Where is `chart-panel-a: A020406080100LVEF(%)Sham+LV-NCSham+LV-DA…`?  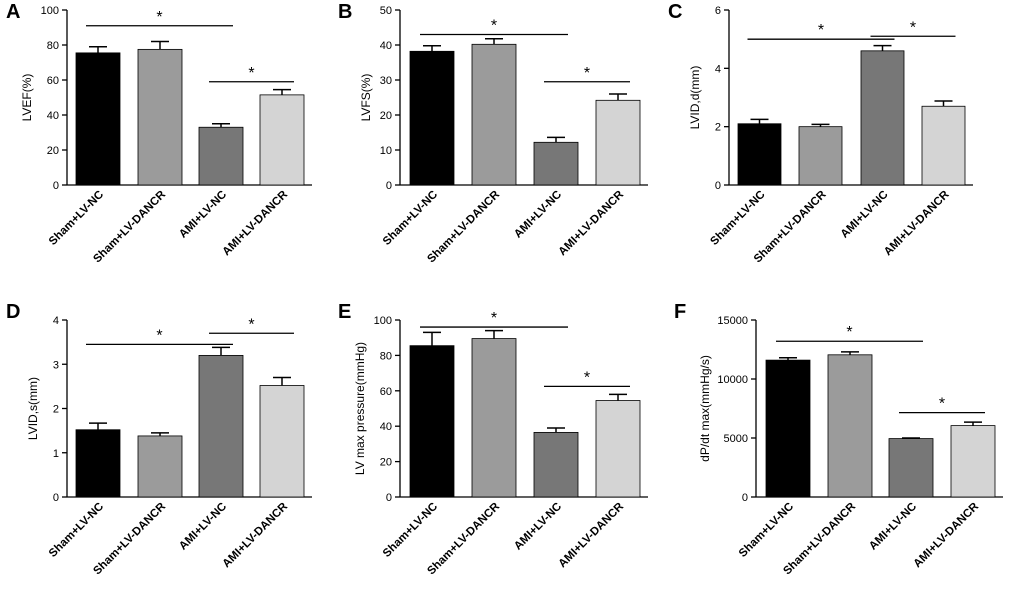
chart-panel-a: A020406080100LVEF(%)Sham+LV-NCSham+LV-DA… is located at coordinates (159, 133).